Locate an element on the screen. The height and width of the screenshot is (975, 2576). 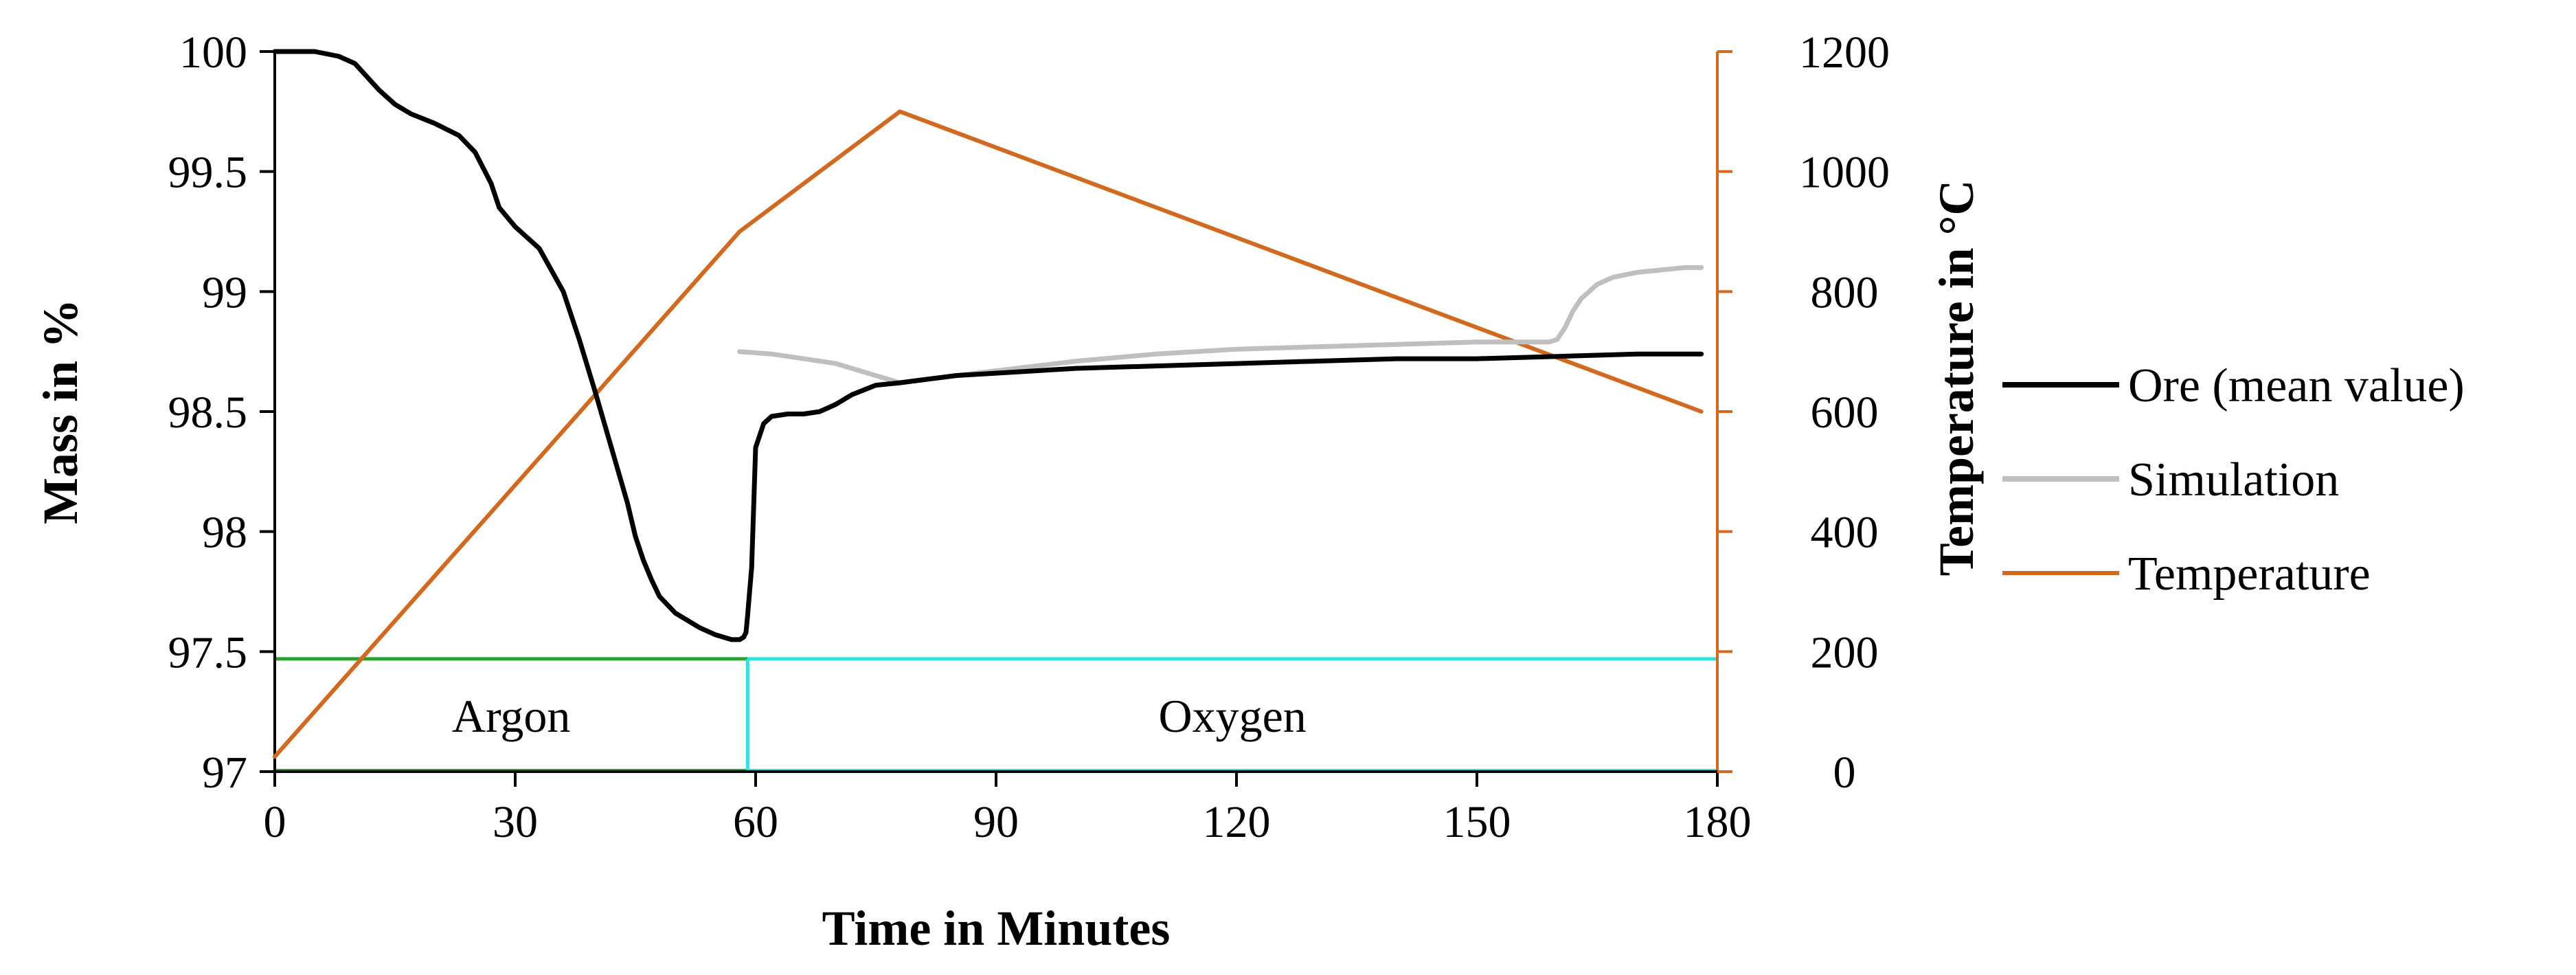
y-left-tick-label: 99.5 is located at coordinates (208, 173).